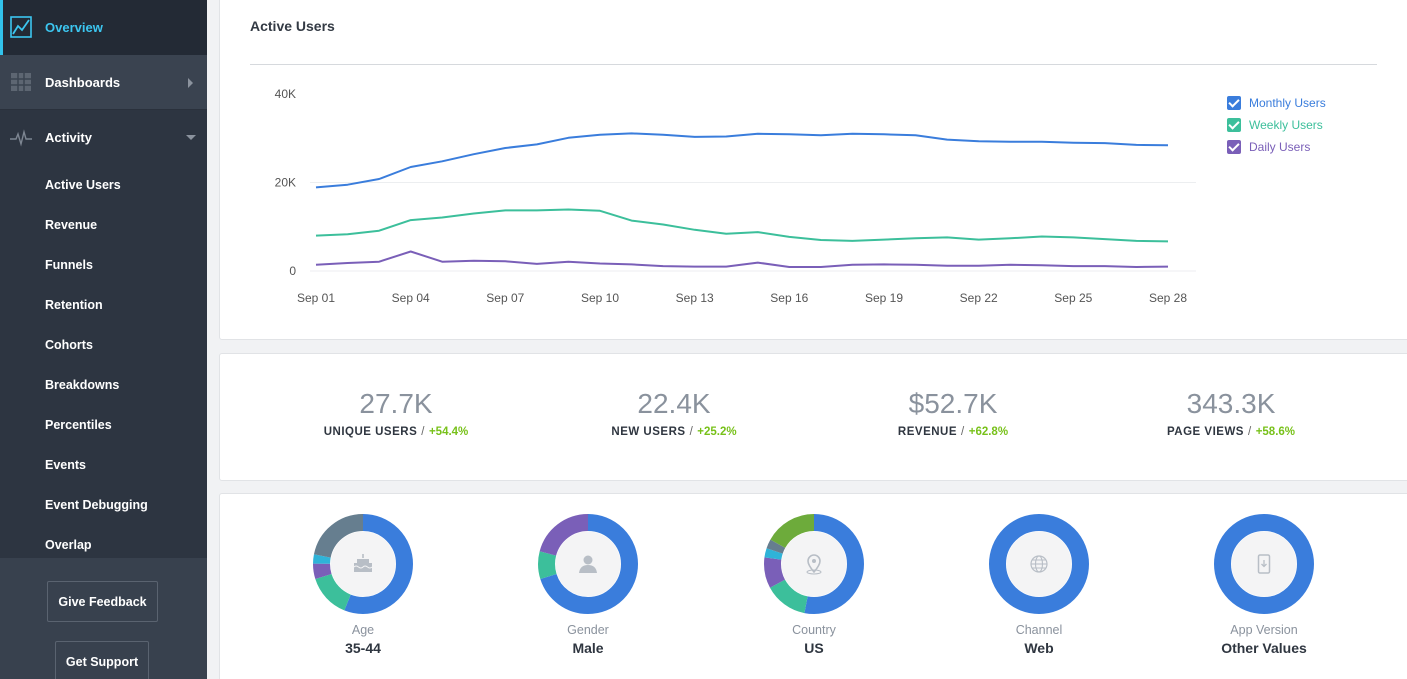 The width and height of the screenshot is (1407, 679). What do you see at coordinates (1286, 125) in the screenshot?
I see `legend-label: Weekly Users` at bounding box center [1286, 125].